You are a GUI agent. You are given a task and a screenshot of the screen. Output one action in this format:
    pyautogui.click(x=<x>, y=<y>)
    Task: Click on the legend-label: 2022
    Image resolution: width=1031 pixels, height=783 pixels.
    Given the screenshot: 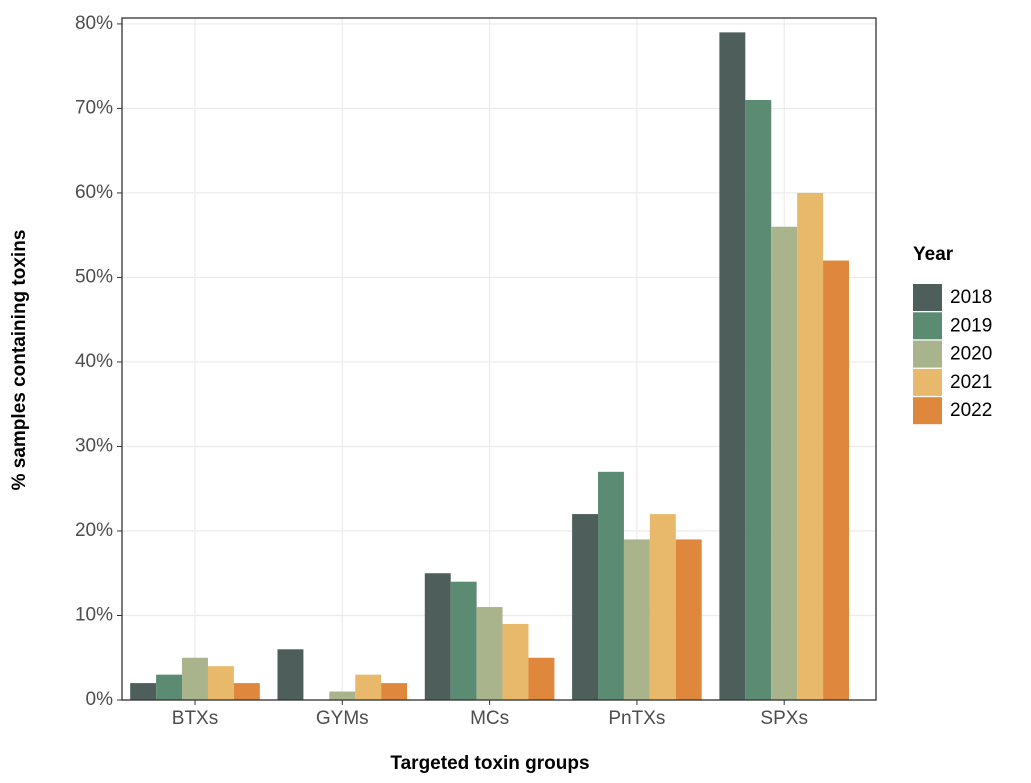 What is the action you would take?
    pyautogui.click(x=971, y=410)
    